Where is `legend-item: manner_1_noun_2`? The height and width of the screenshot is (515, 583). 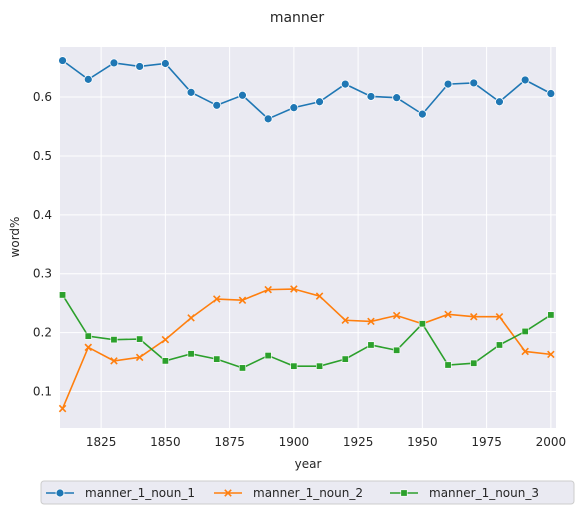 legend-item: manner_1_noun_2 is located at coordinates (288, 493).